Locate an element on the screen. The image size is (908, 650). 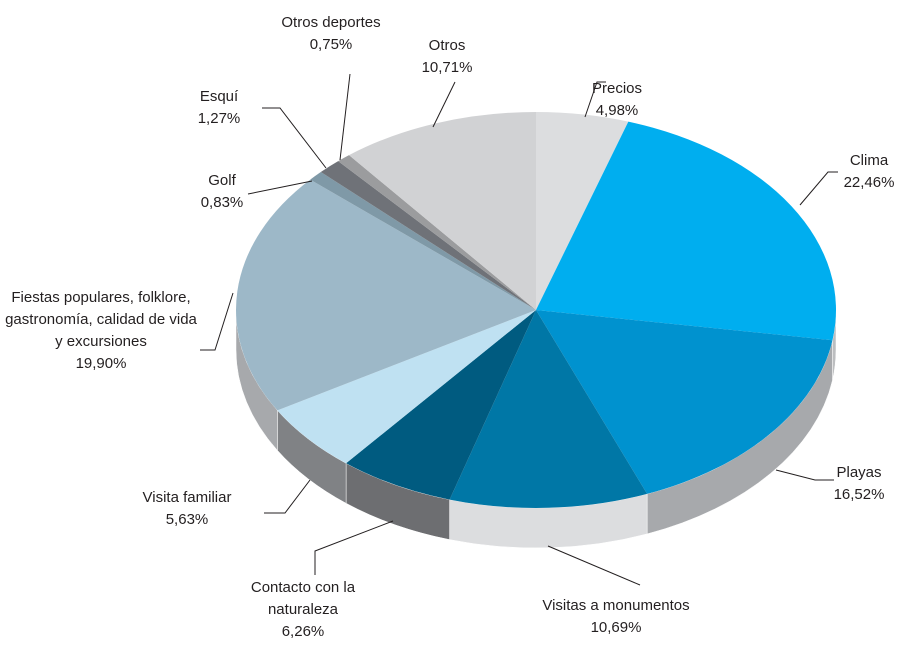
category-label: Precios is located at coordinates (617, 88).